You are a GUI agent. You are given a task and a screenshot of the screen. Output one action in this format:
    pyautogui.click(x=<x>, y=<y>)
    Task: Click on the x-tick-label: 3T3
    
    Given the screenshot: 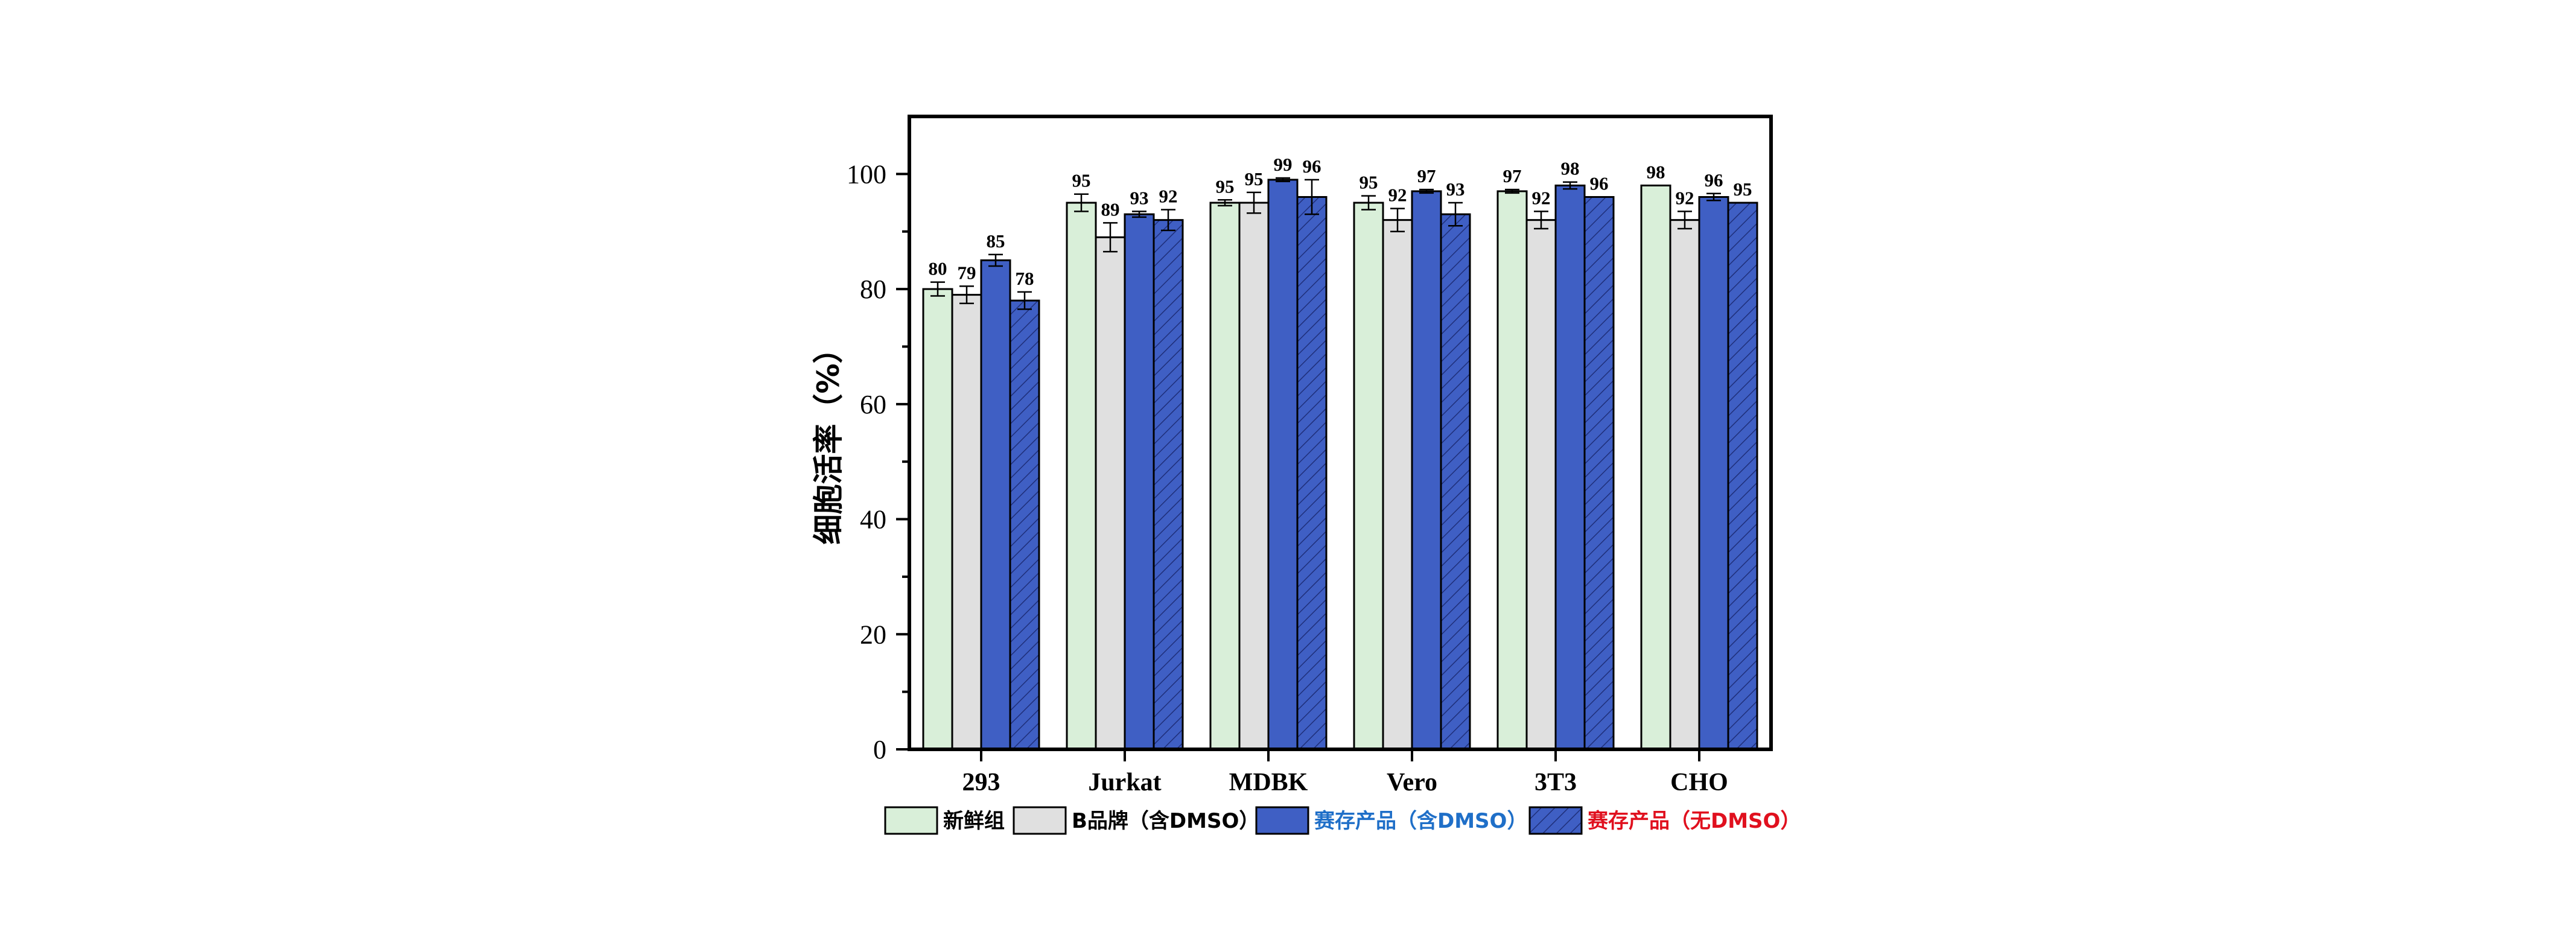 What is the action you would take?
    pyautogui.click(x=1556, y=782)
    